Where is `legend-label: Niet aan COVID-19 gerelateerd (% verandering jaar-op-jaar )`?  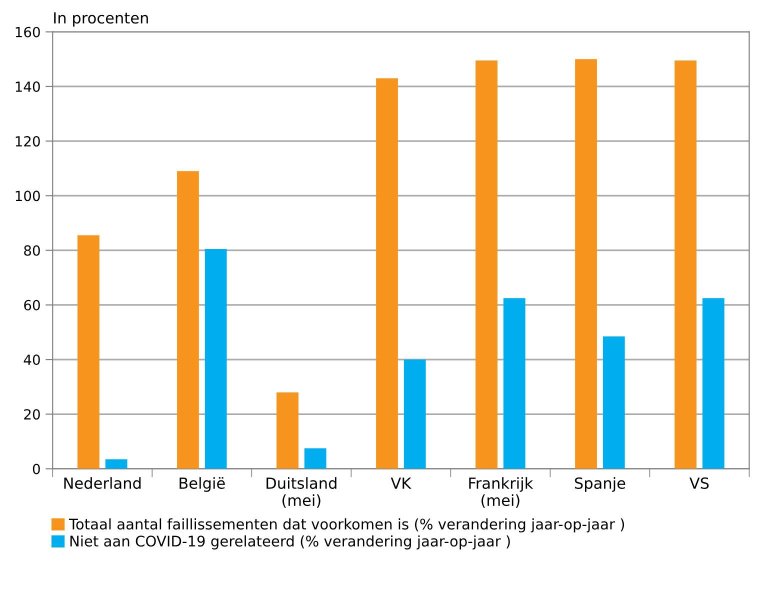
legend-label: Niet aan COVID-19 gerelateerd (% verandering jaar-op-jaar ) is located at coordinates (290, 542).